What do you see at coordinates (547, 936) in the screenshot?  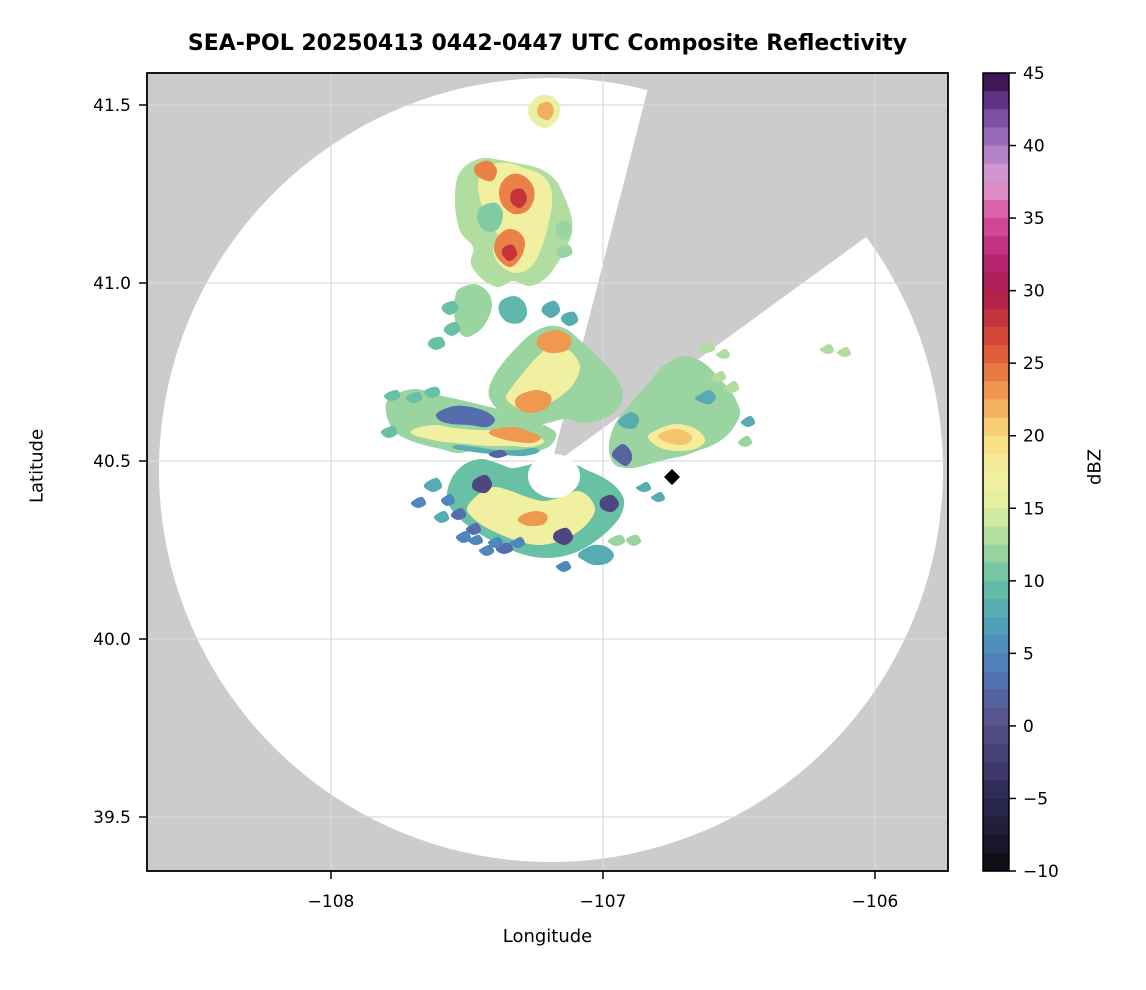 I see `x-axis-label: Longitude` at bounding box center [547, 936].